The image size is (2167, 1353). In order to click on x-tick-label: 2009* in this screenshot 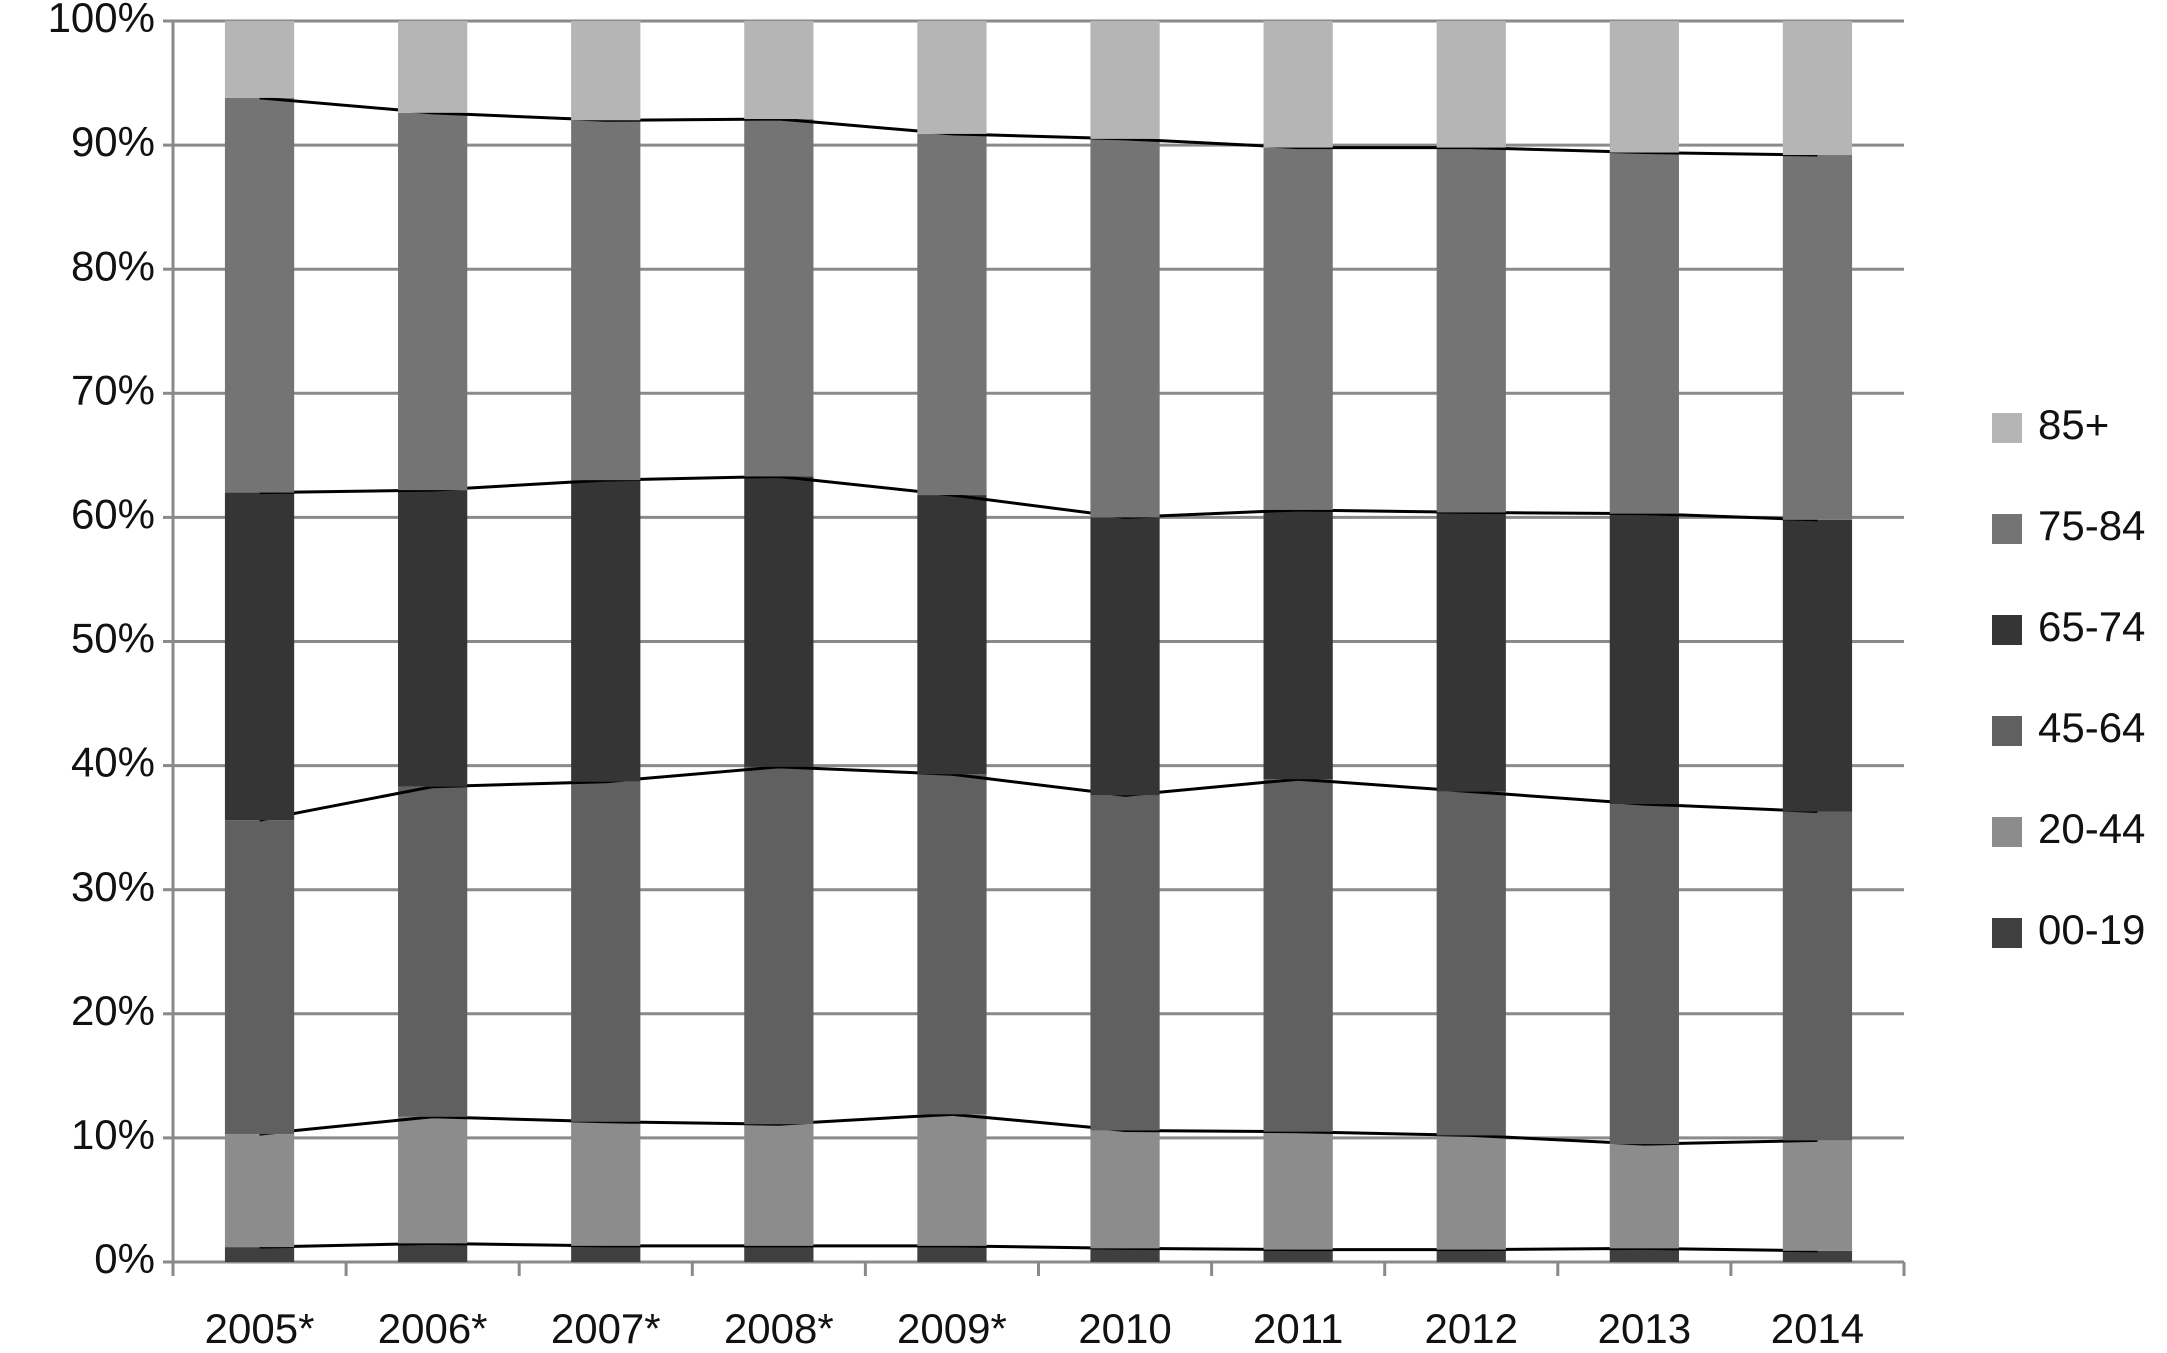, I will do `click(952, 1328)`.